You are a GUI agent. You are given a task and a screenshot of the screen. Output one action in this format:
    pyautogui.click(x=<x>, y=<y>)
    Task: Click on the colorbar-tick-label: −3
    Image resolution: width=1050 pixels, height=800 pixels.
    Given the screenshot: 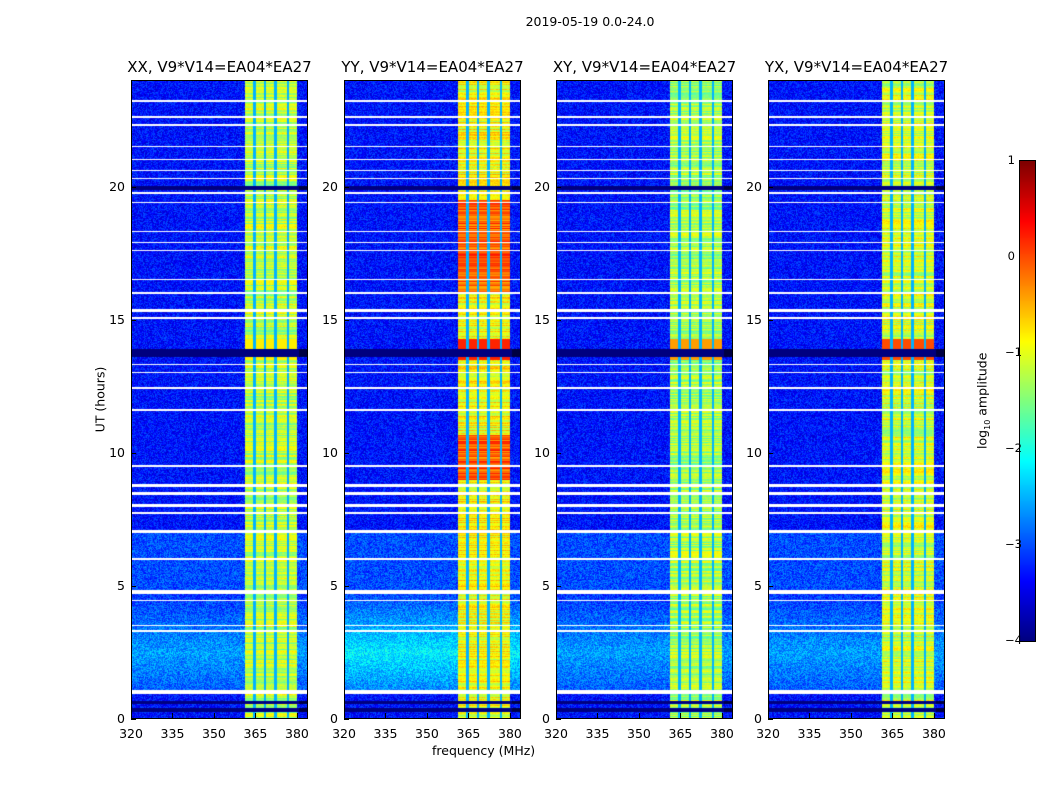 What is the action you would take?
    pyautogui.click(x=1013, y=544)
    